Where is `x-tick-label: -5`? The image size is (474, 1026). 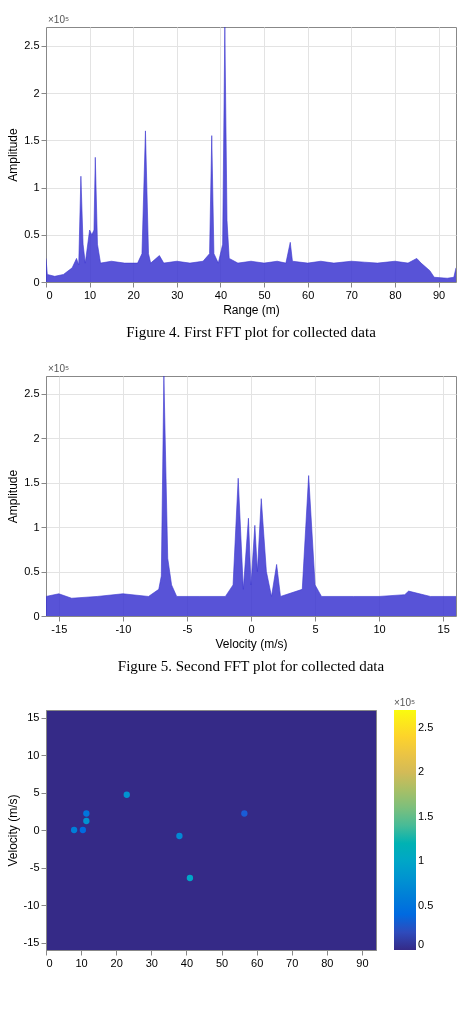
x-tick-label: -5 is located at coordinates (187, 628).